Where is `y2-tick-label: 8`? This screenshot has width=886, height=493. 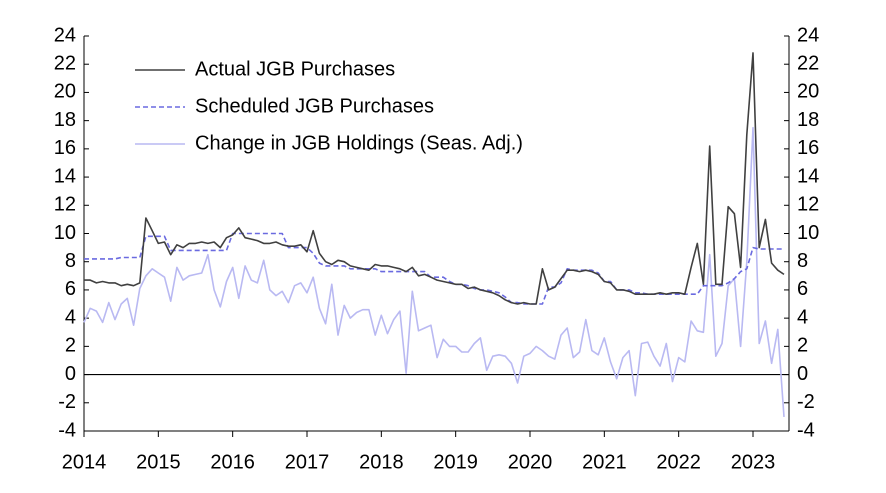 y2-tick-label: 8 is located at coordinates (802, 261).